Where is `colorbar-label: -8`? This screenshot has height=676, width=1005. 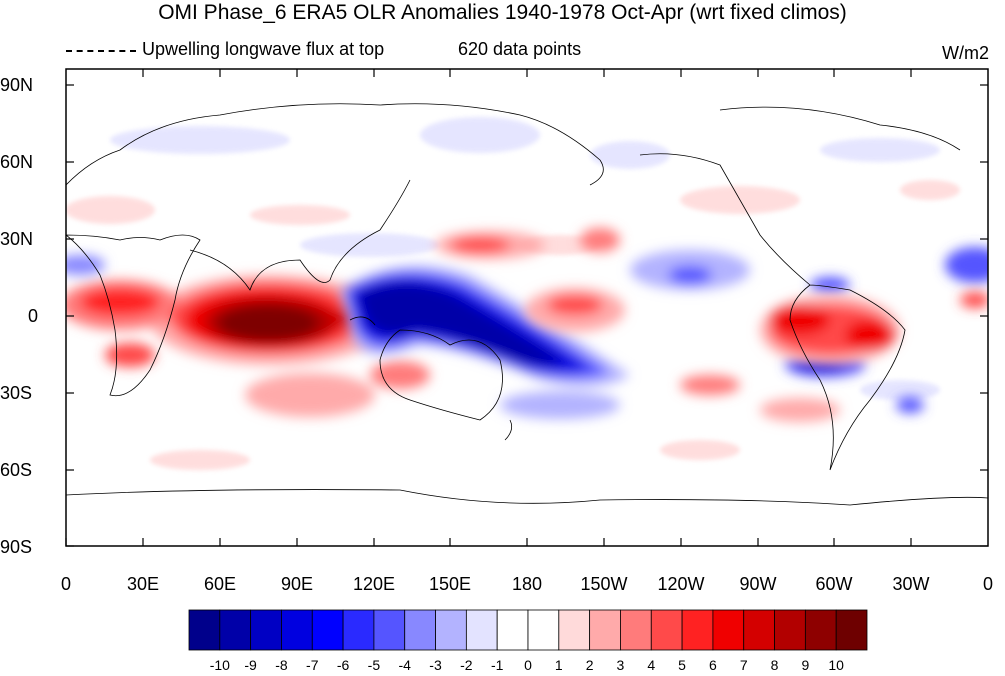
colorbar-label: -8 is located at coordinates (281, 665).